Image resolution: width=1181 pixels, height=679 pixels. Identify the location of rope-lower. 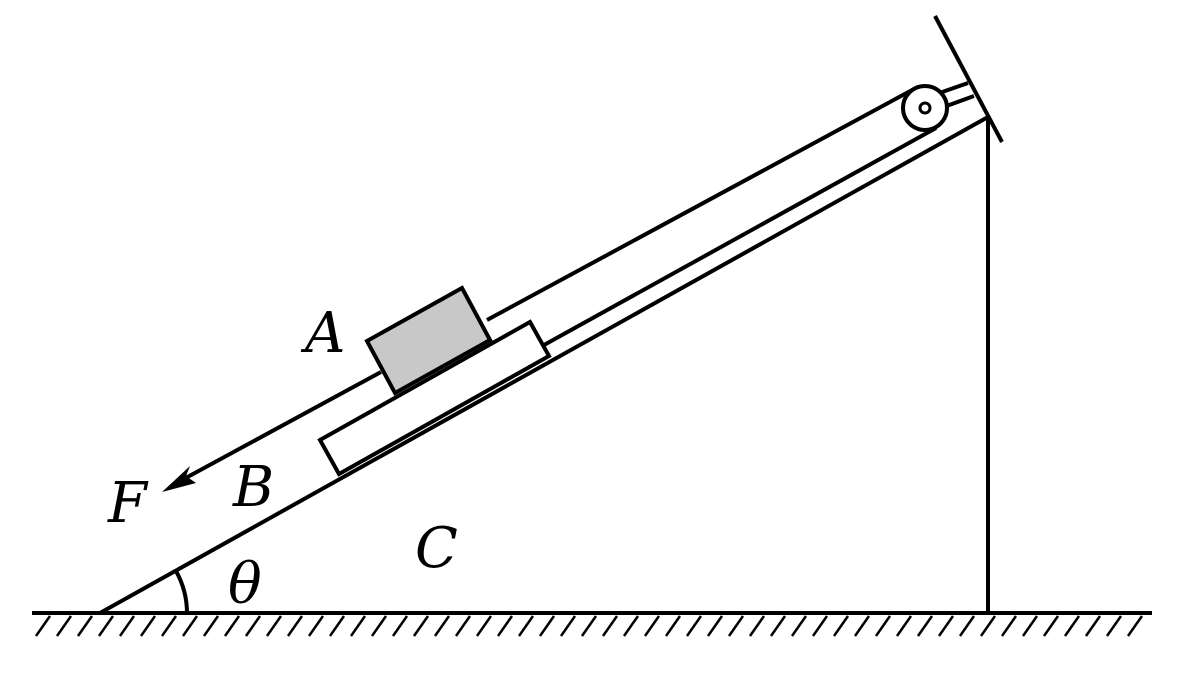
(740, 236).